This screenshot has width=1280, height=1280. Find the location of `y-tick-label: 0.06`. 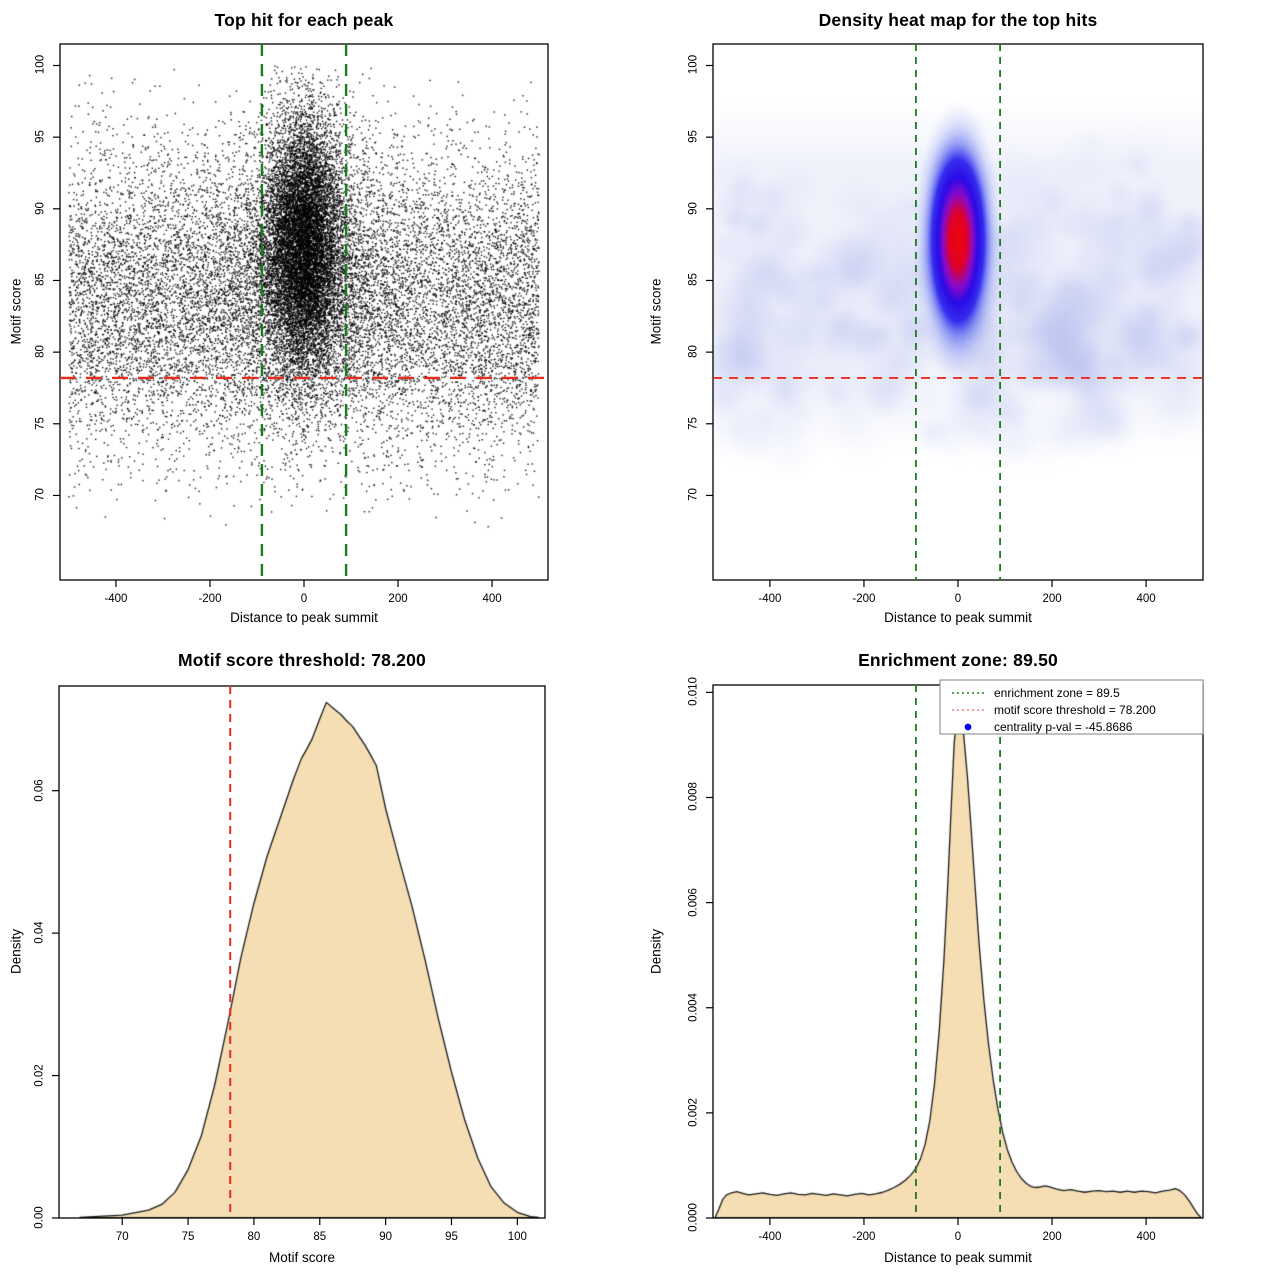

y-tick-label: 0.06 is located at coordinates (39, 790).